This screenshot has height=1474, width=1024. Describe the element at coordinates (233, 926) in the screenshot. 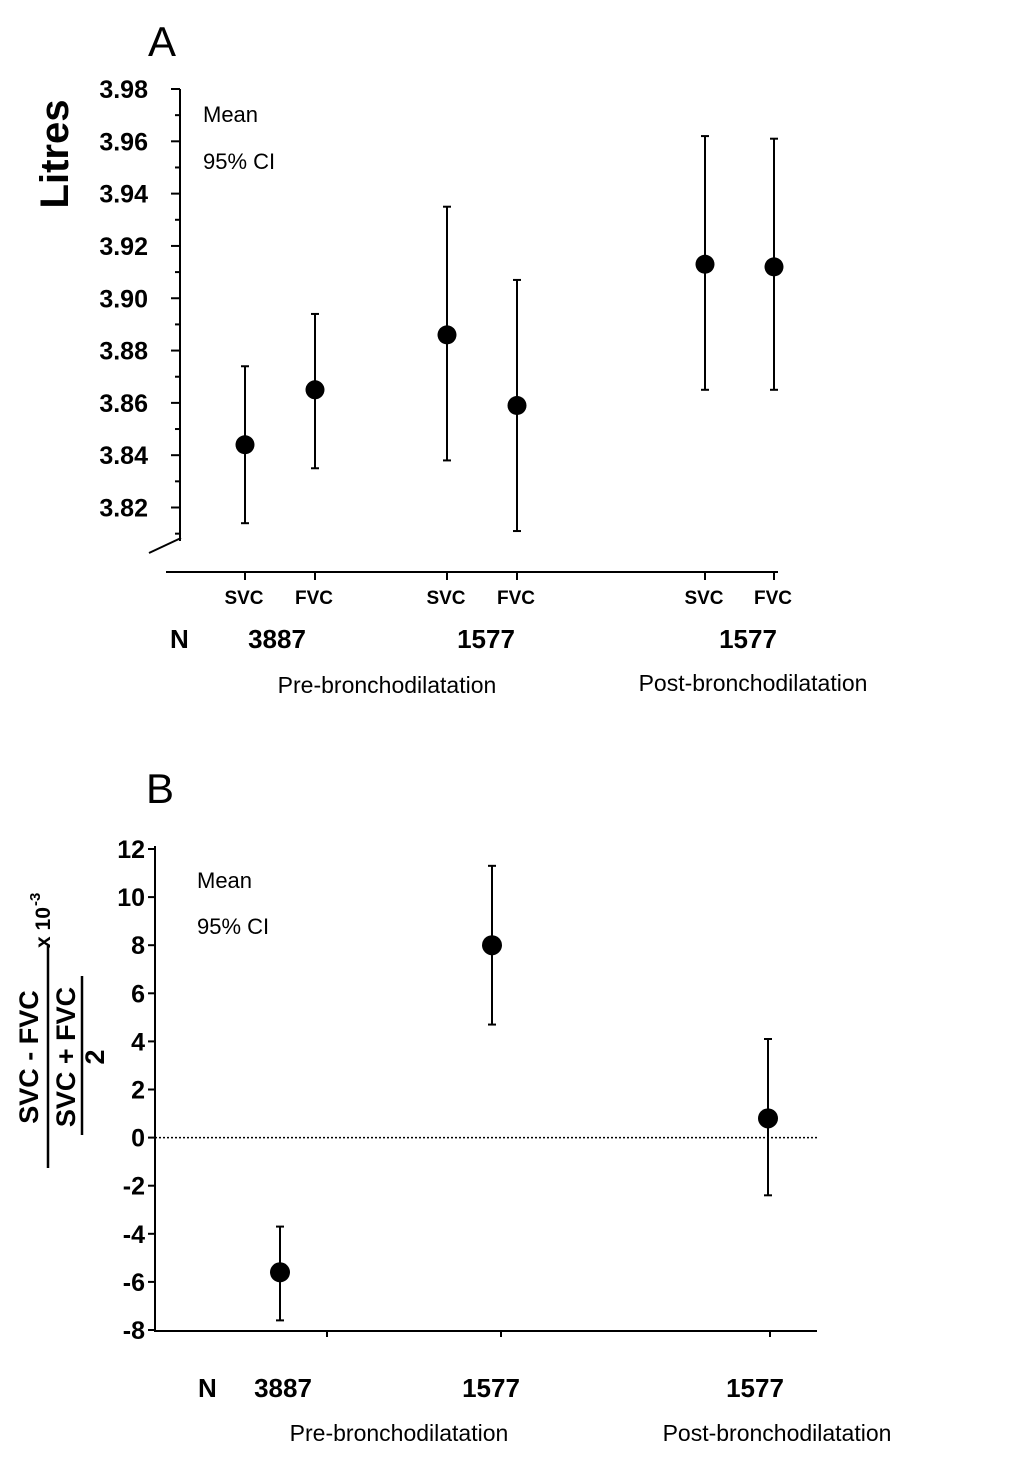

I see `panel-b-legend-ci: 95% CI` at that location.